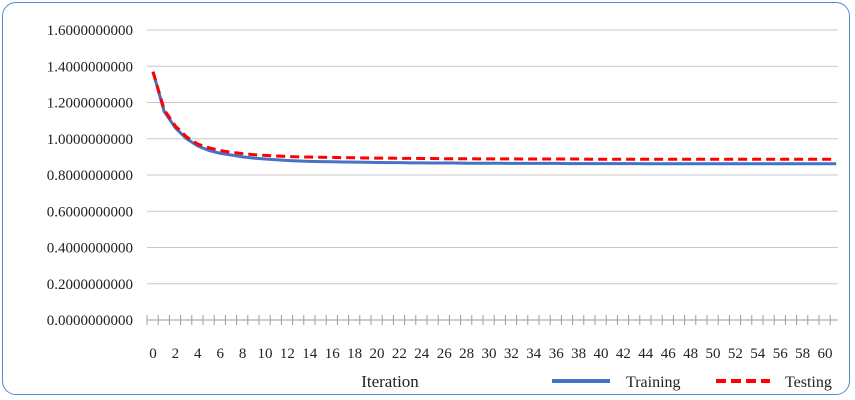  What do you see at coordinates (90, 104) in the screenshot?
I see `y-tick-label: 1.2000000000` at bounding box center [90, 104].